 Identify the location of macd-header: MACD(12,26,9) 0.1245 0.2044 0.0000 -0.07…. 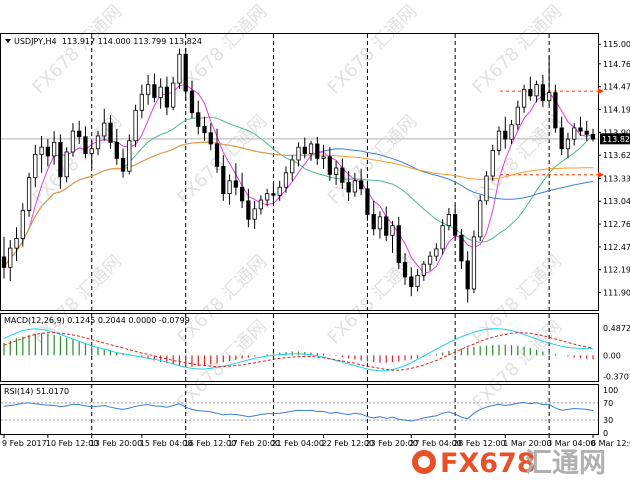
(97, 320).